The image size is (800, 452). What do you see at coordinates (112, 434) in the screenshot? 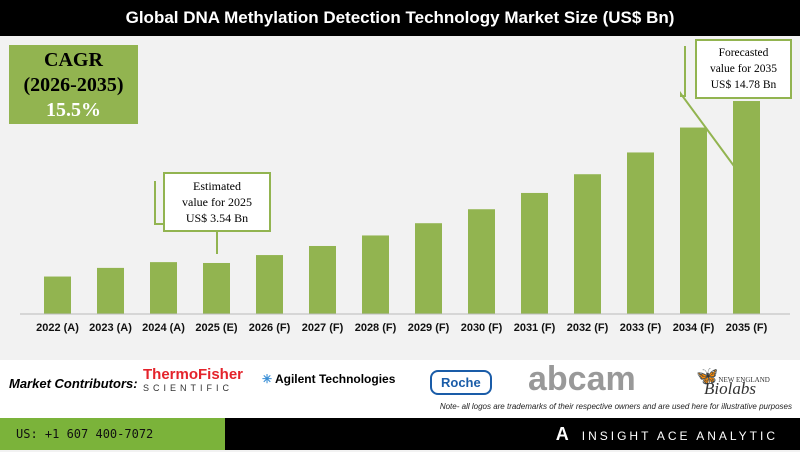
I see `phone-number: US: +1 607 400-7072` at bounding box center [112, 434].